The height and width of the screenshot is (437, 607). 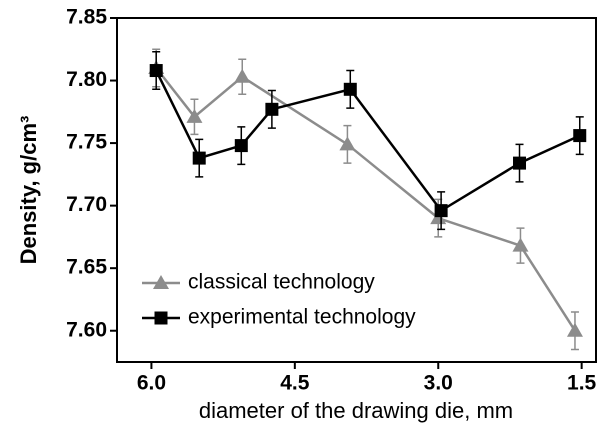 What do you see at coordinates (86, 204) in the screenshot?
I see `y-tick-label: 7.70` at bounding box center [86, 204].